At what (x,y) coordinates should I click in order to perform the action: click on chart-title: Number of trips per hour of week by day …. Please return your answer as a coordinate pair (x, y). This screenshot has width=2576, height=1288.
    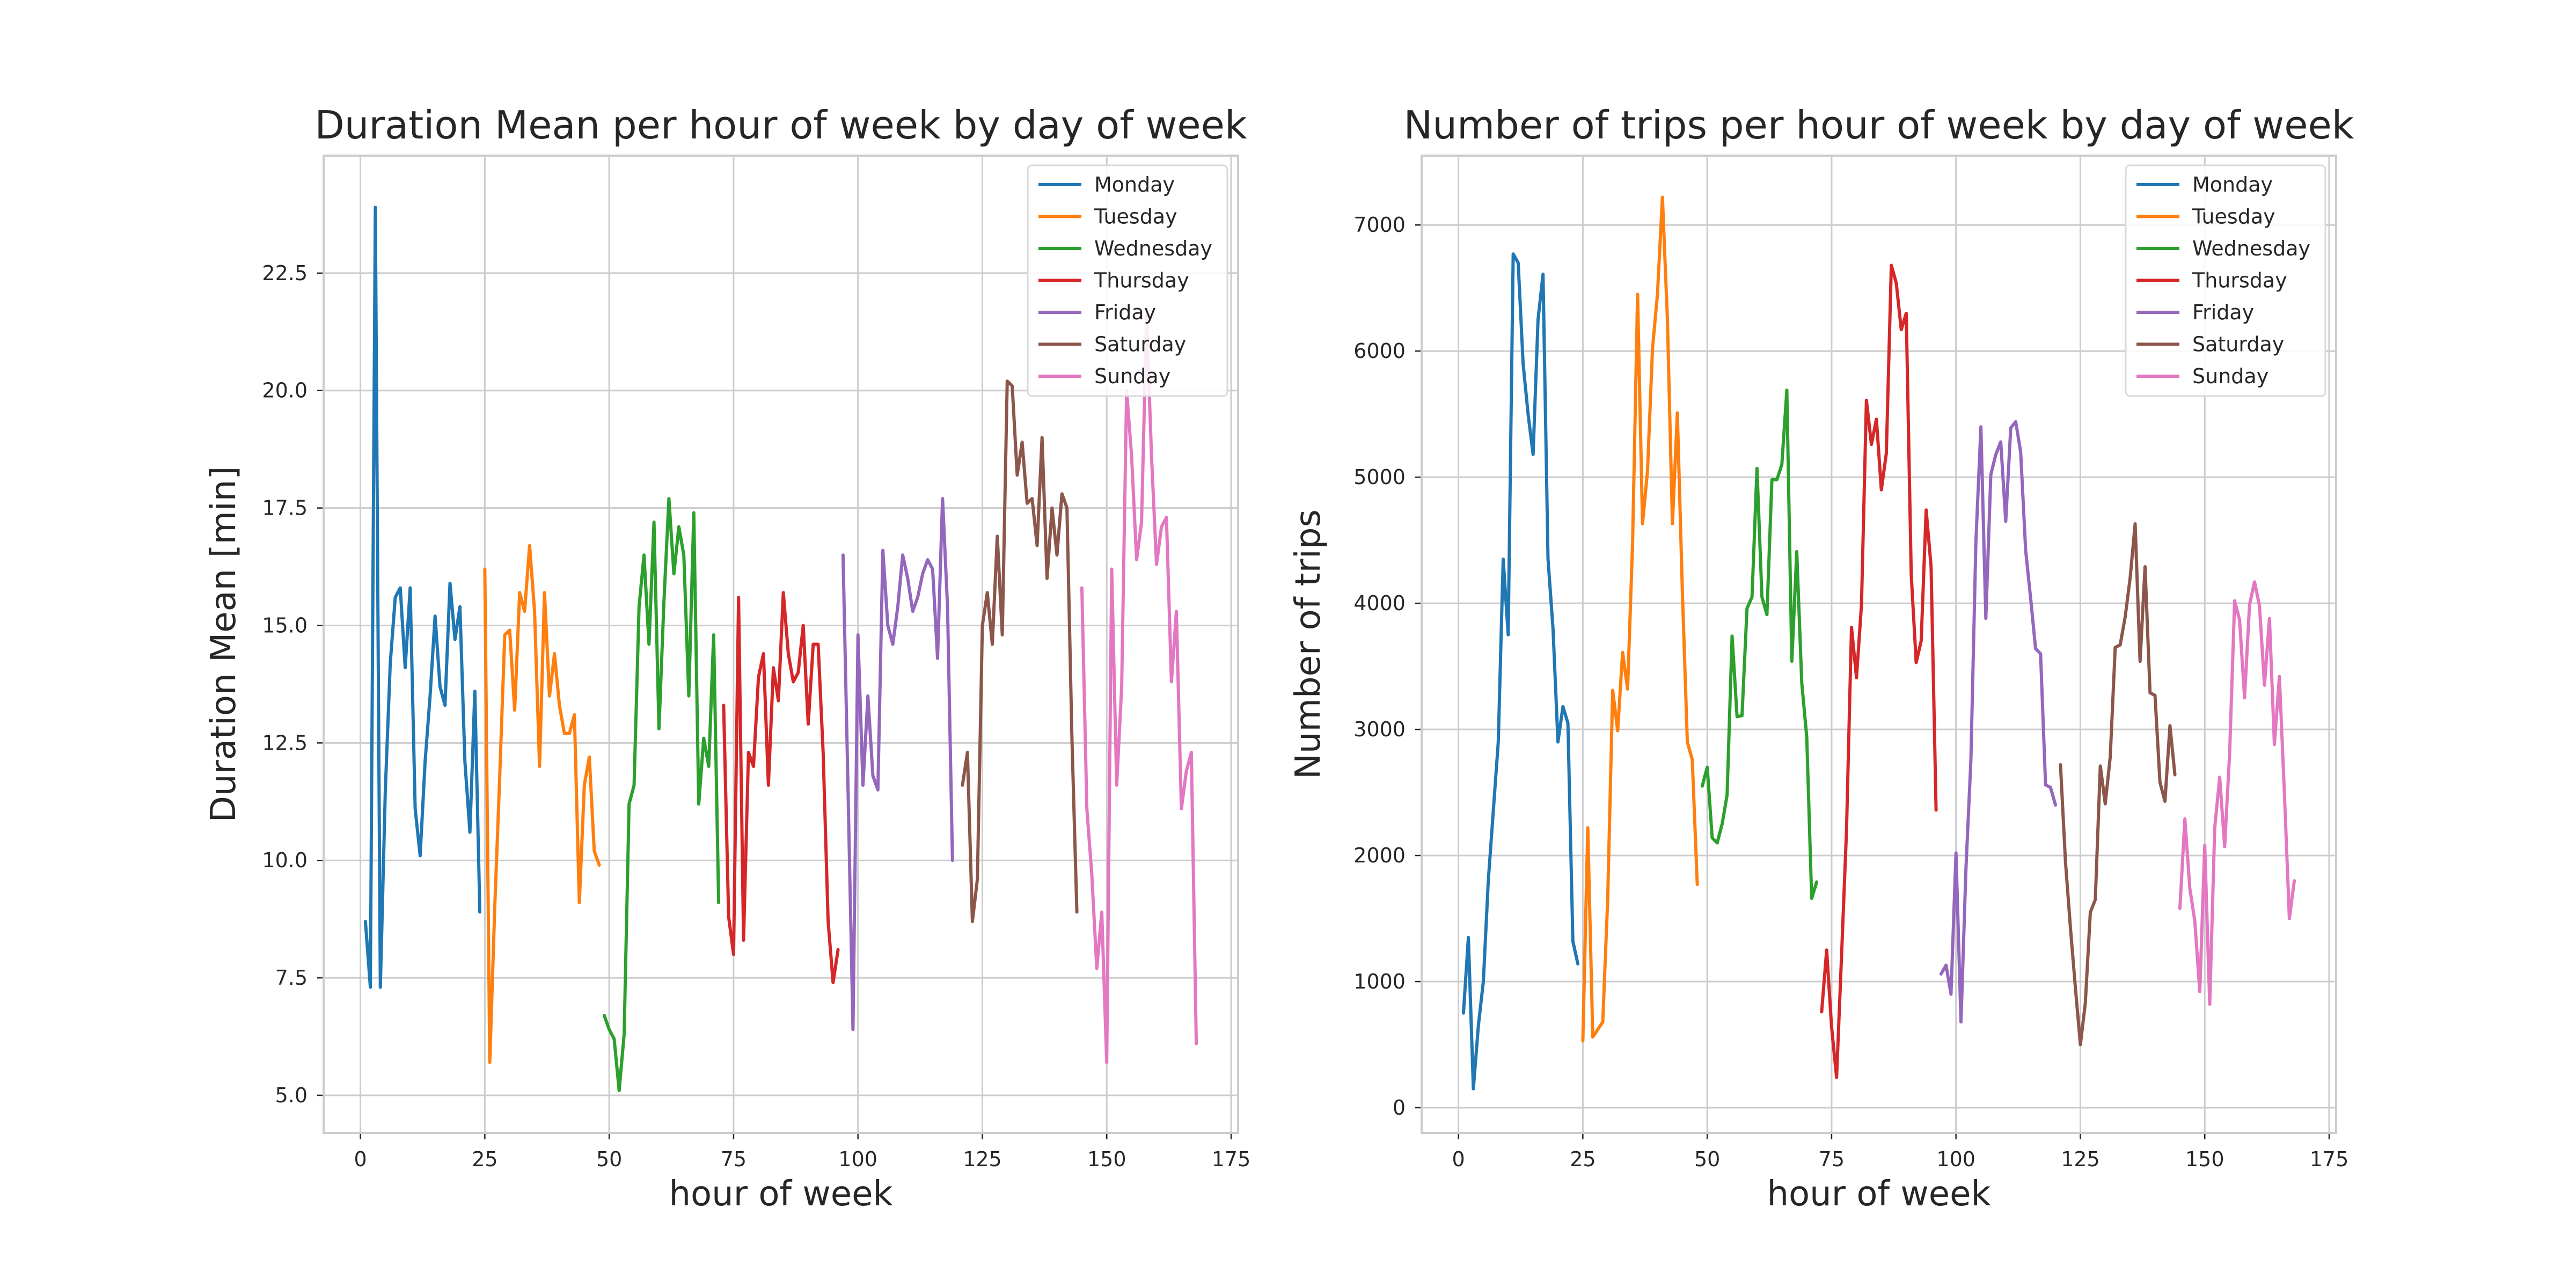
    Looking at the image, I should click on (1879, 125).